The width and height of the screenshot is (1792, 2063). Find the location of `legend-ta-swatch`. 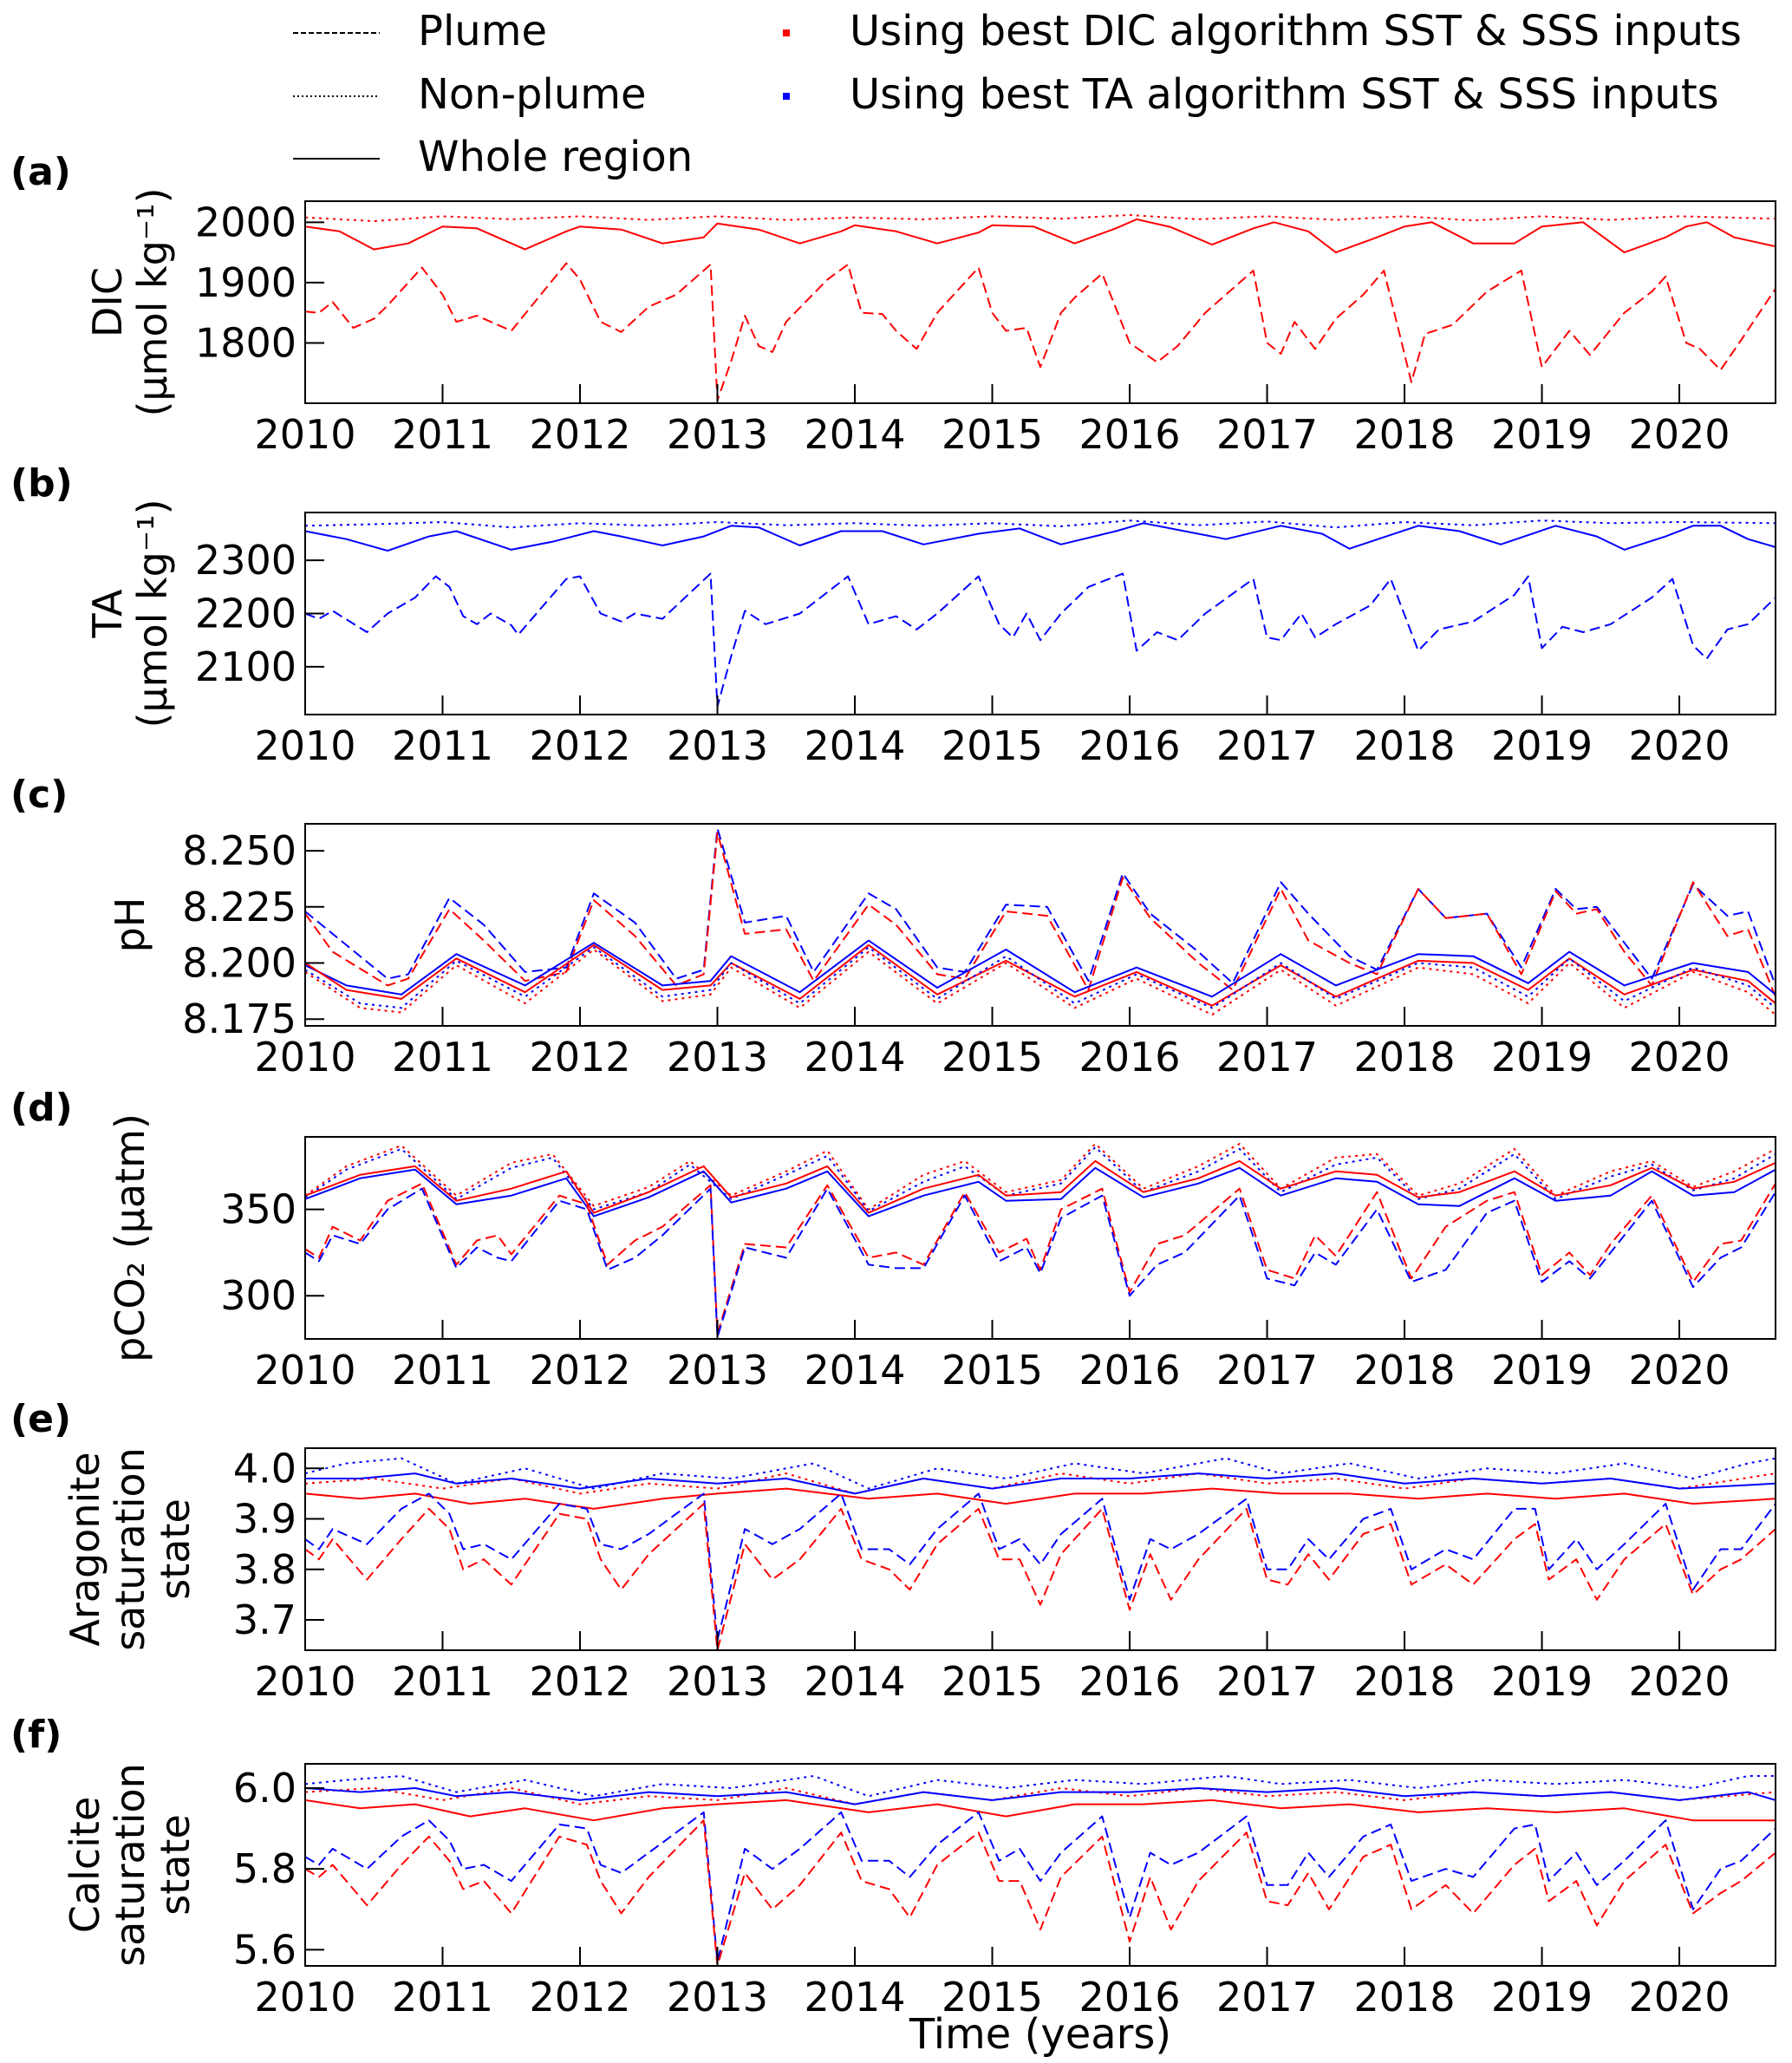

legend-ta-swatch is located at coordinates (786, 96).